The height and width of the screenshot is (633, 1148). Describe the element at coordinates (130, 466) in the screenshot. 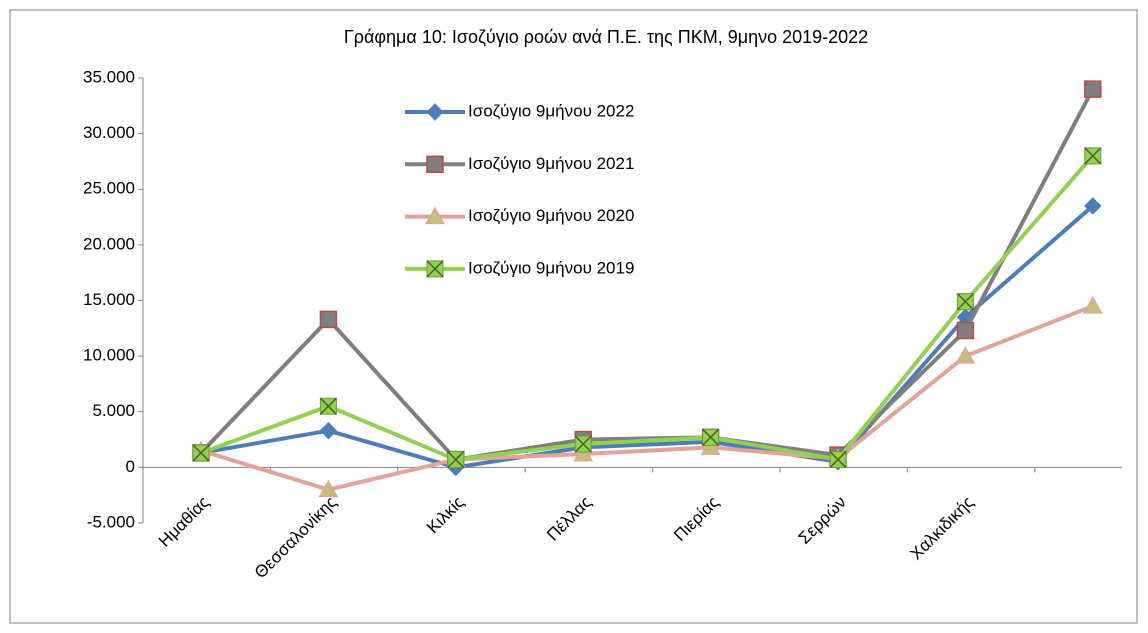

I see `y-tick-label: 0` at that location.